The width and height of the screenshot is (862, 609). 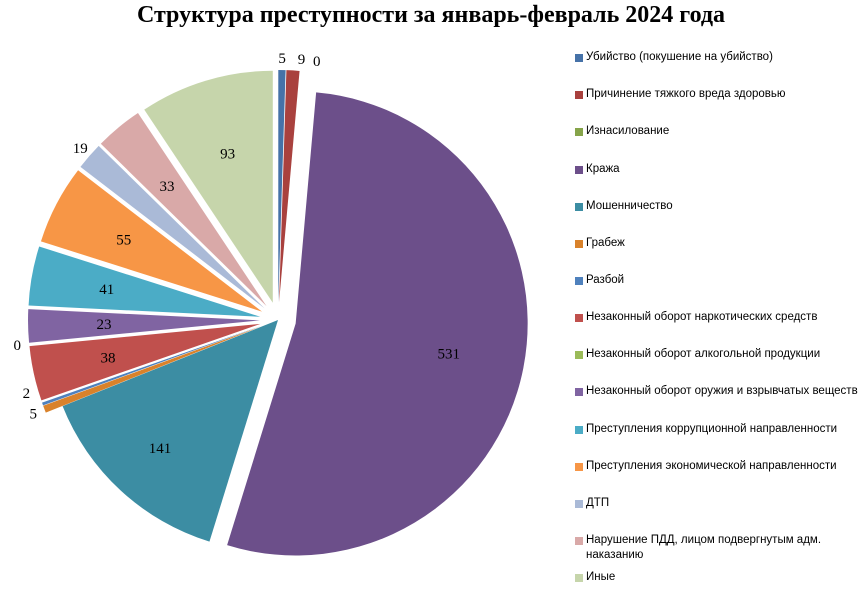 I want to click on legend-item: Убийство (покушение на убийство), so click(x=718, y=57).